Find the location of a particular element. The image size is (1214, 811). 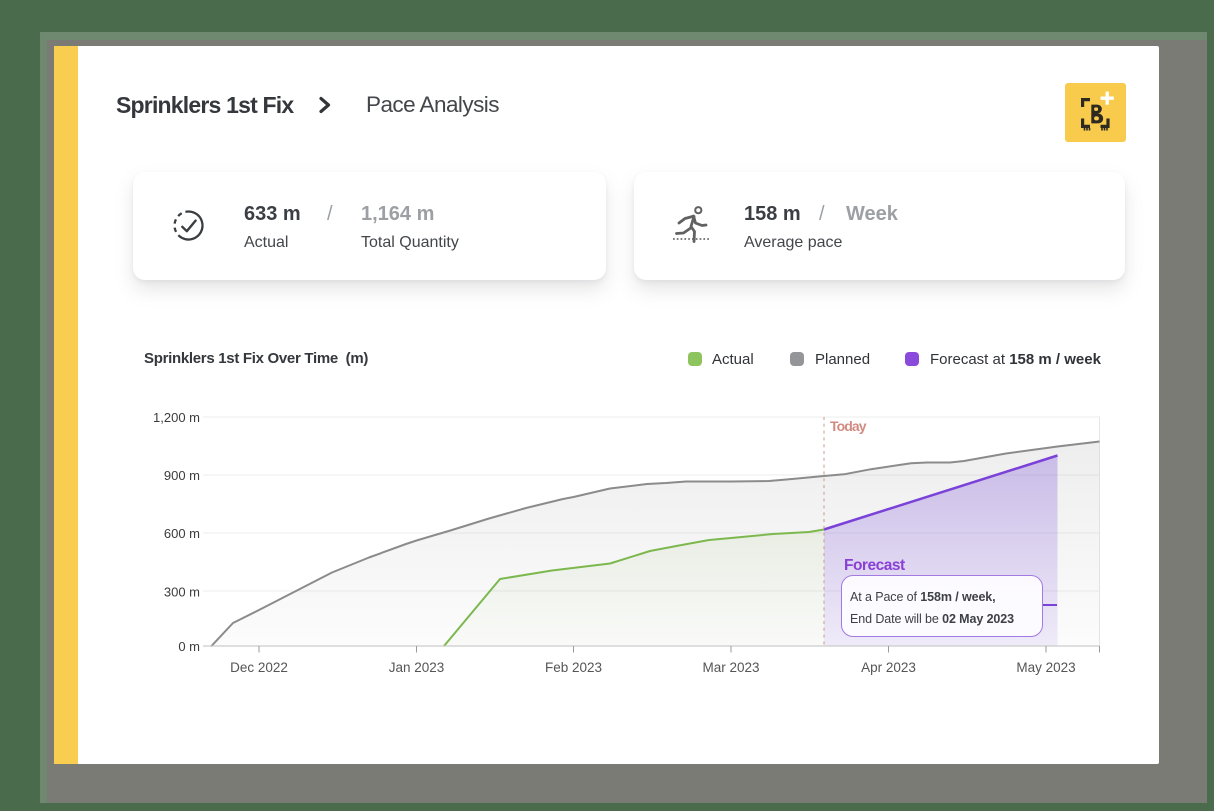

svg-text: Feb 2023 is located at coordinates (573, 667).